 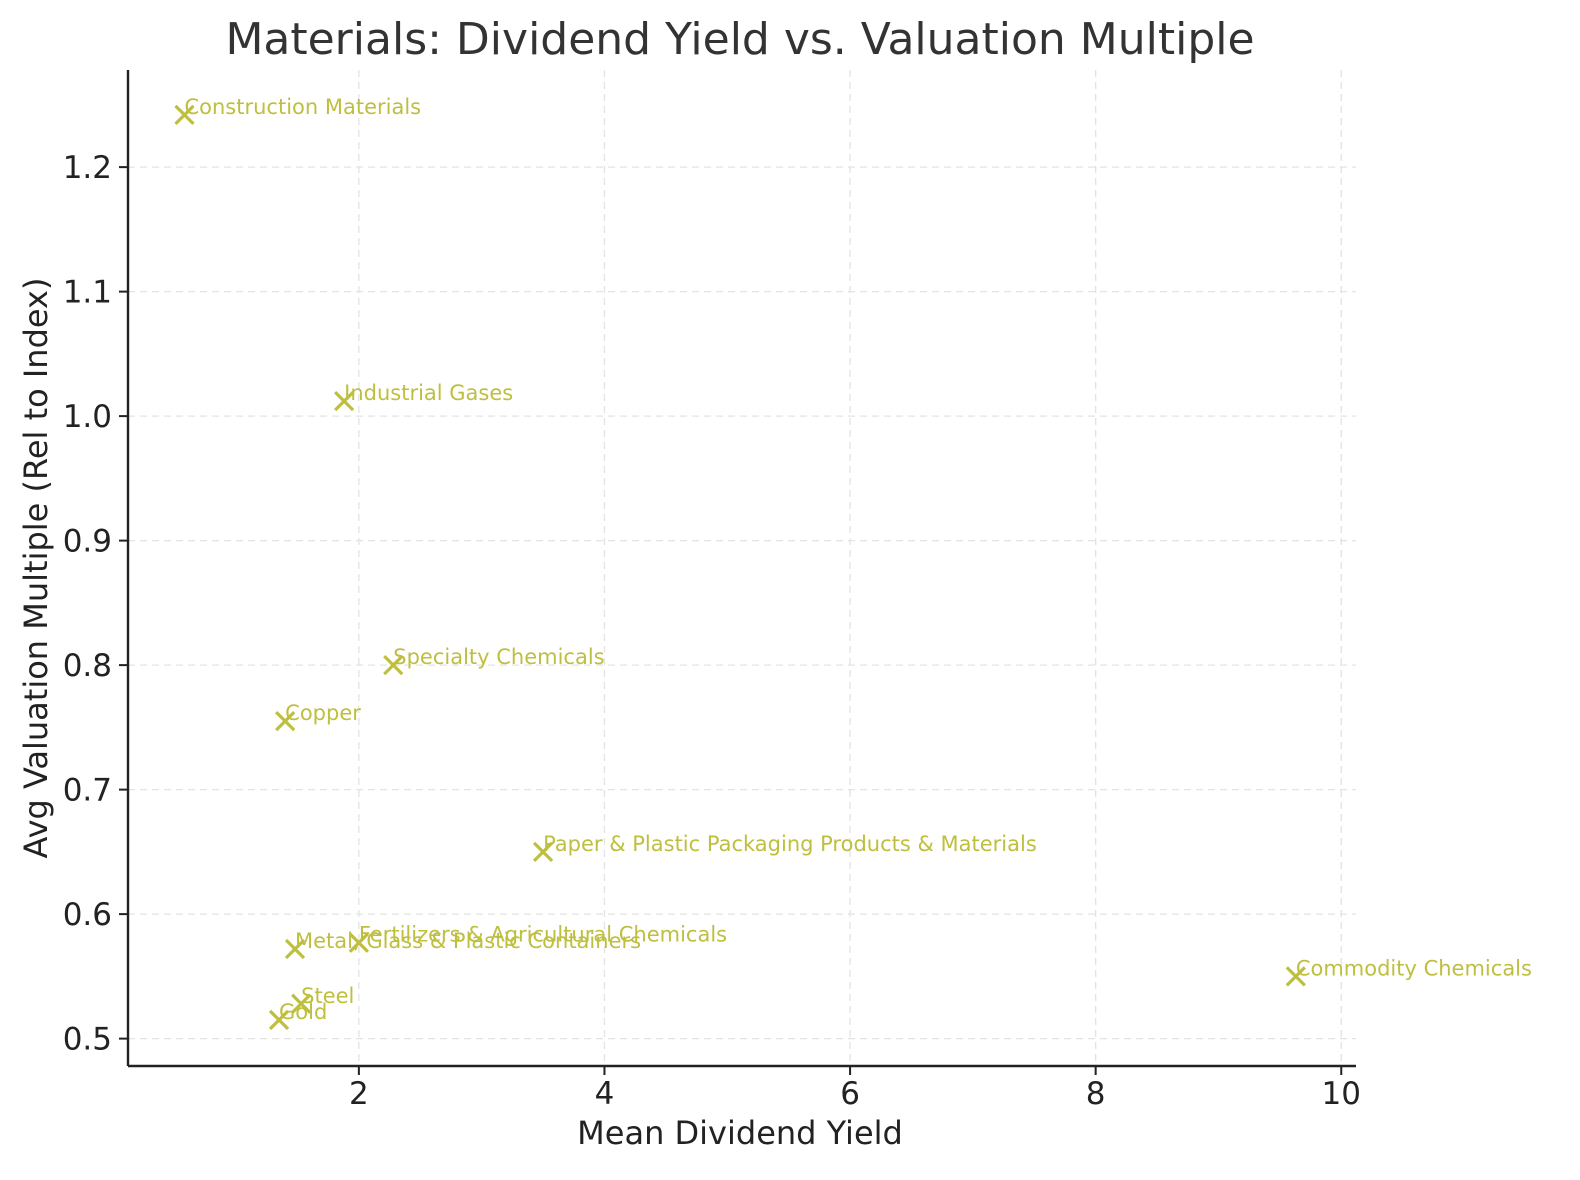 I want to click on y-axis-label: Avg Valuation Multiple (Rel to Index), so click(x=36, y=568).